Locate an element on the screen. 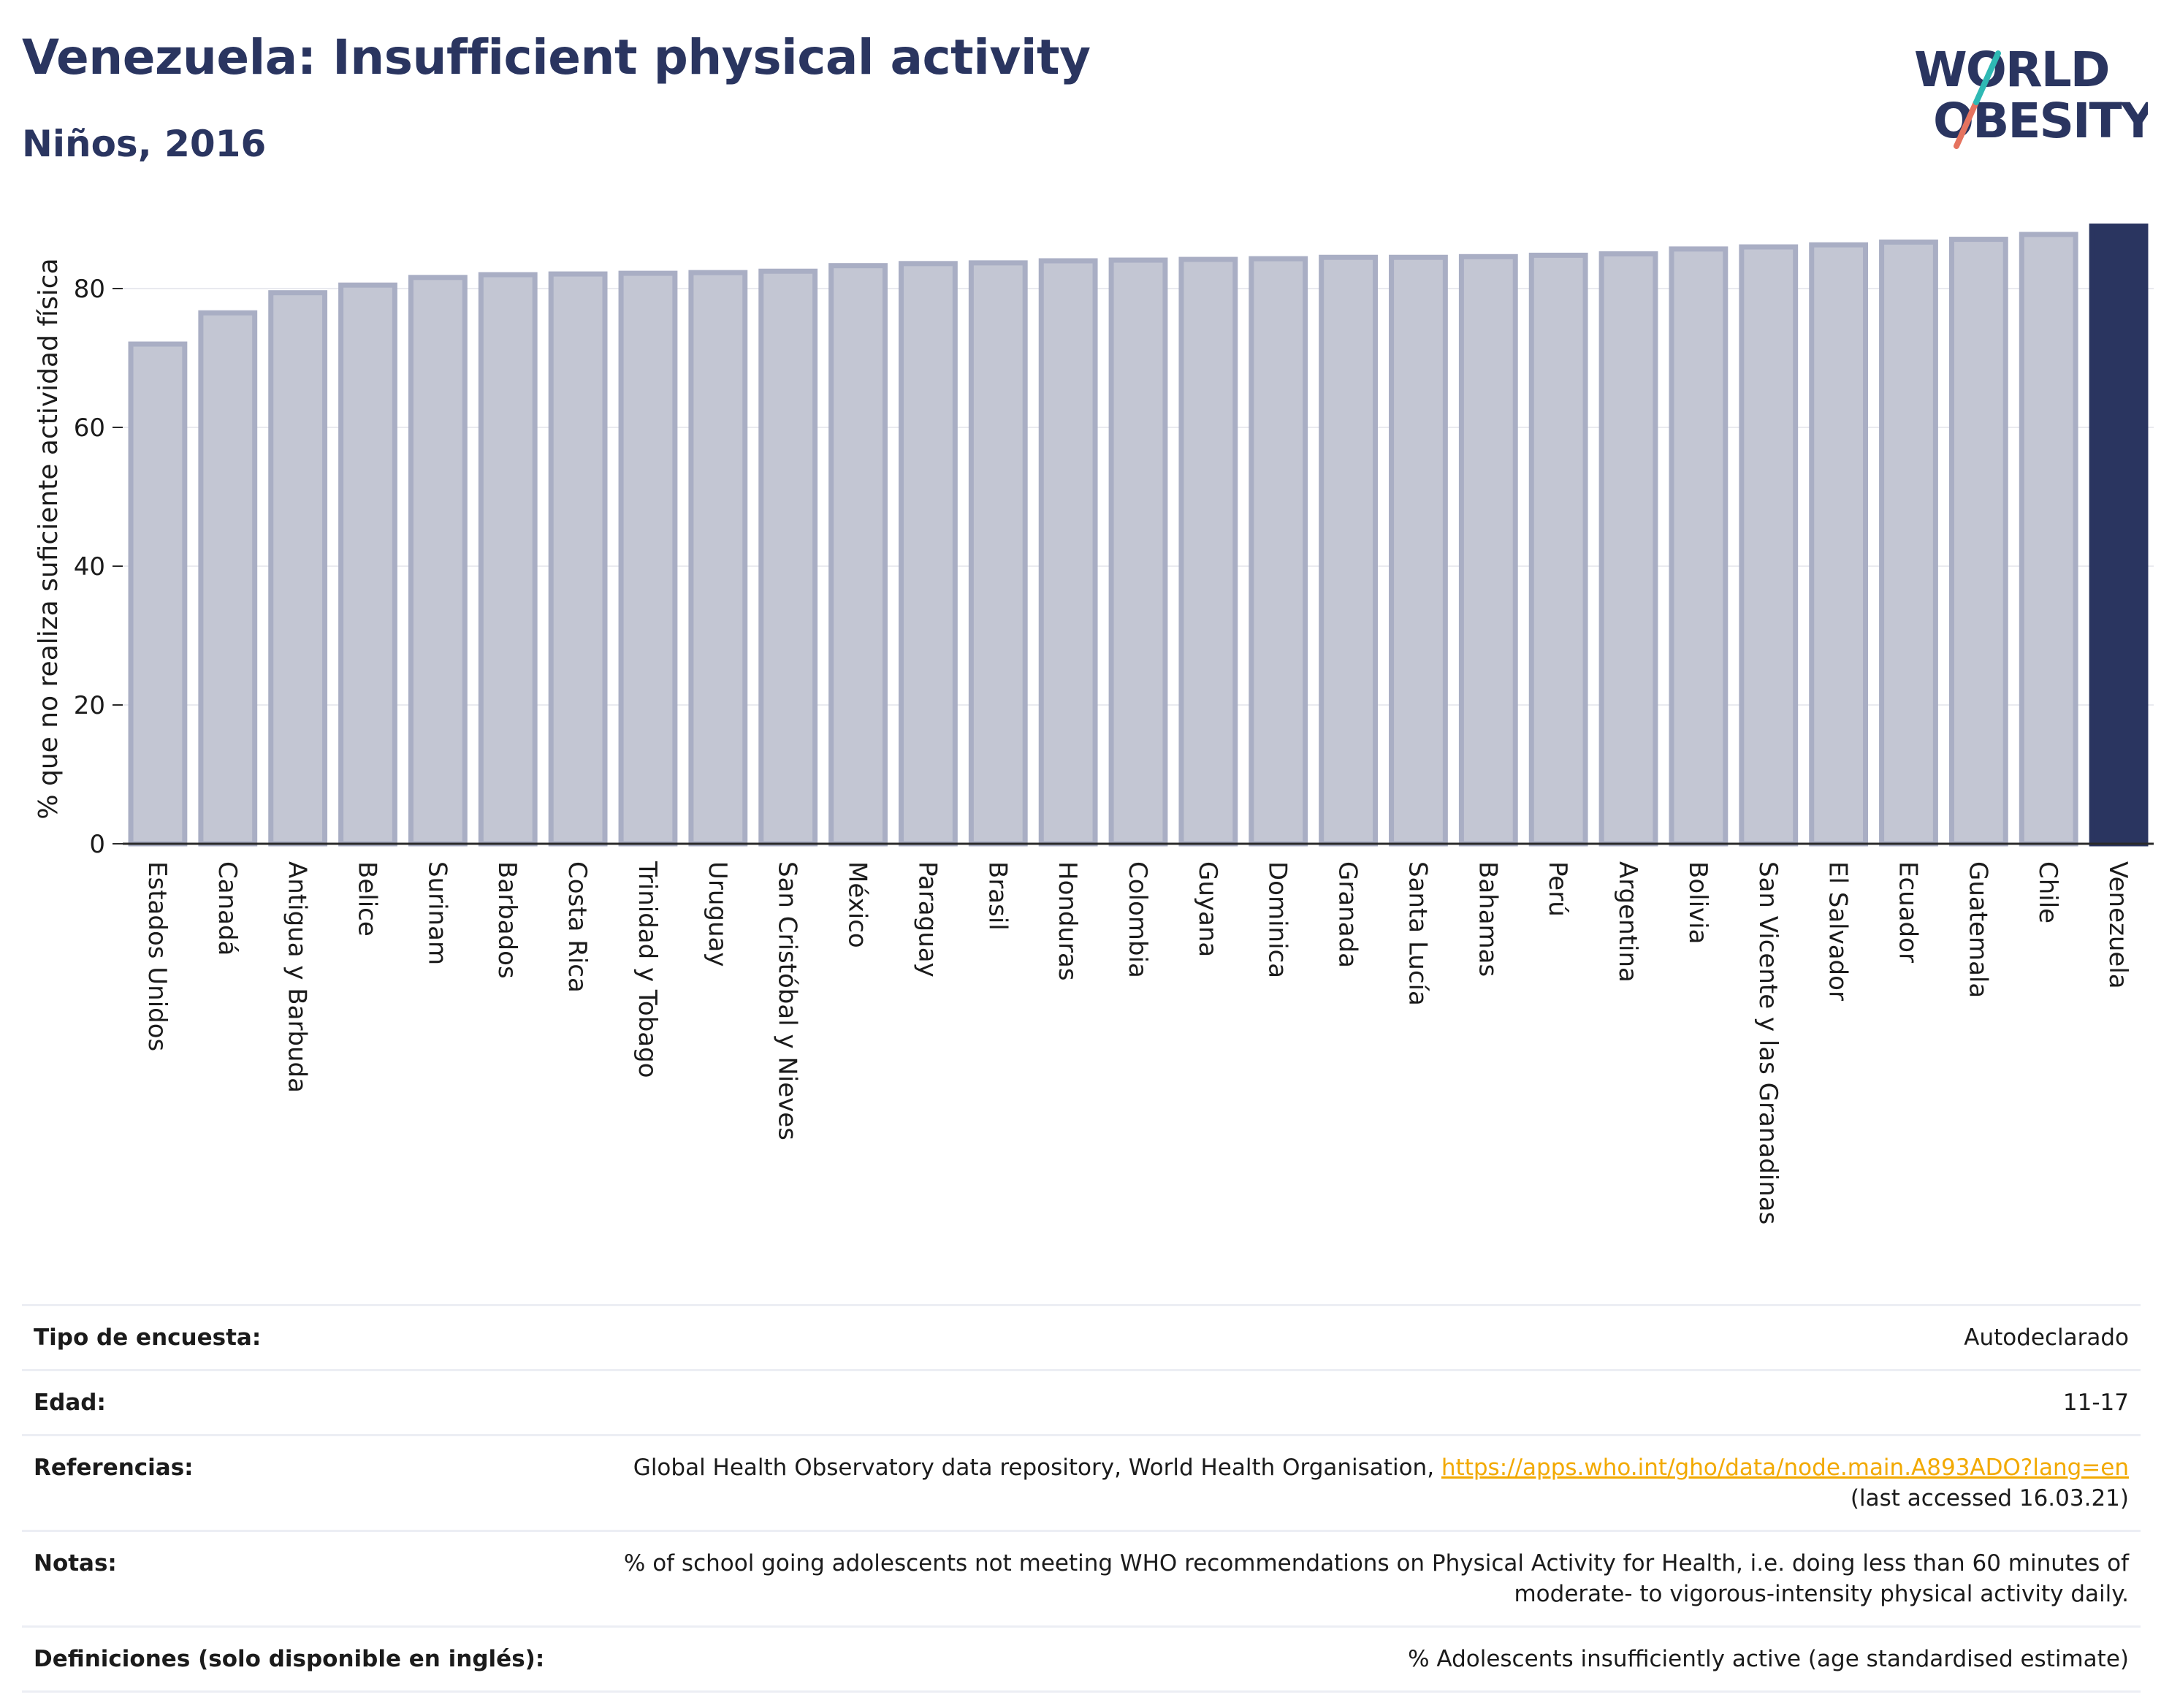 This screenshot has height=1708, width=2161. x-tick-label: Santa Lucía is located at coordinates (1417, 933).